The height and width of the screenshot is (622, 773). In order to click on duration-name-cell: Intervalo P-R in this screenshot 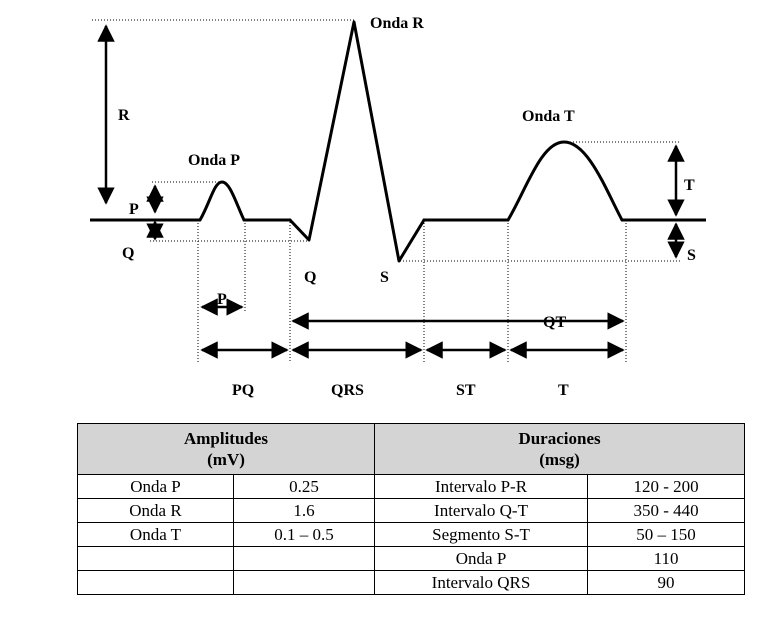, I will do `click(481, 486)`.